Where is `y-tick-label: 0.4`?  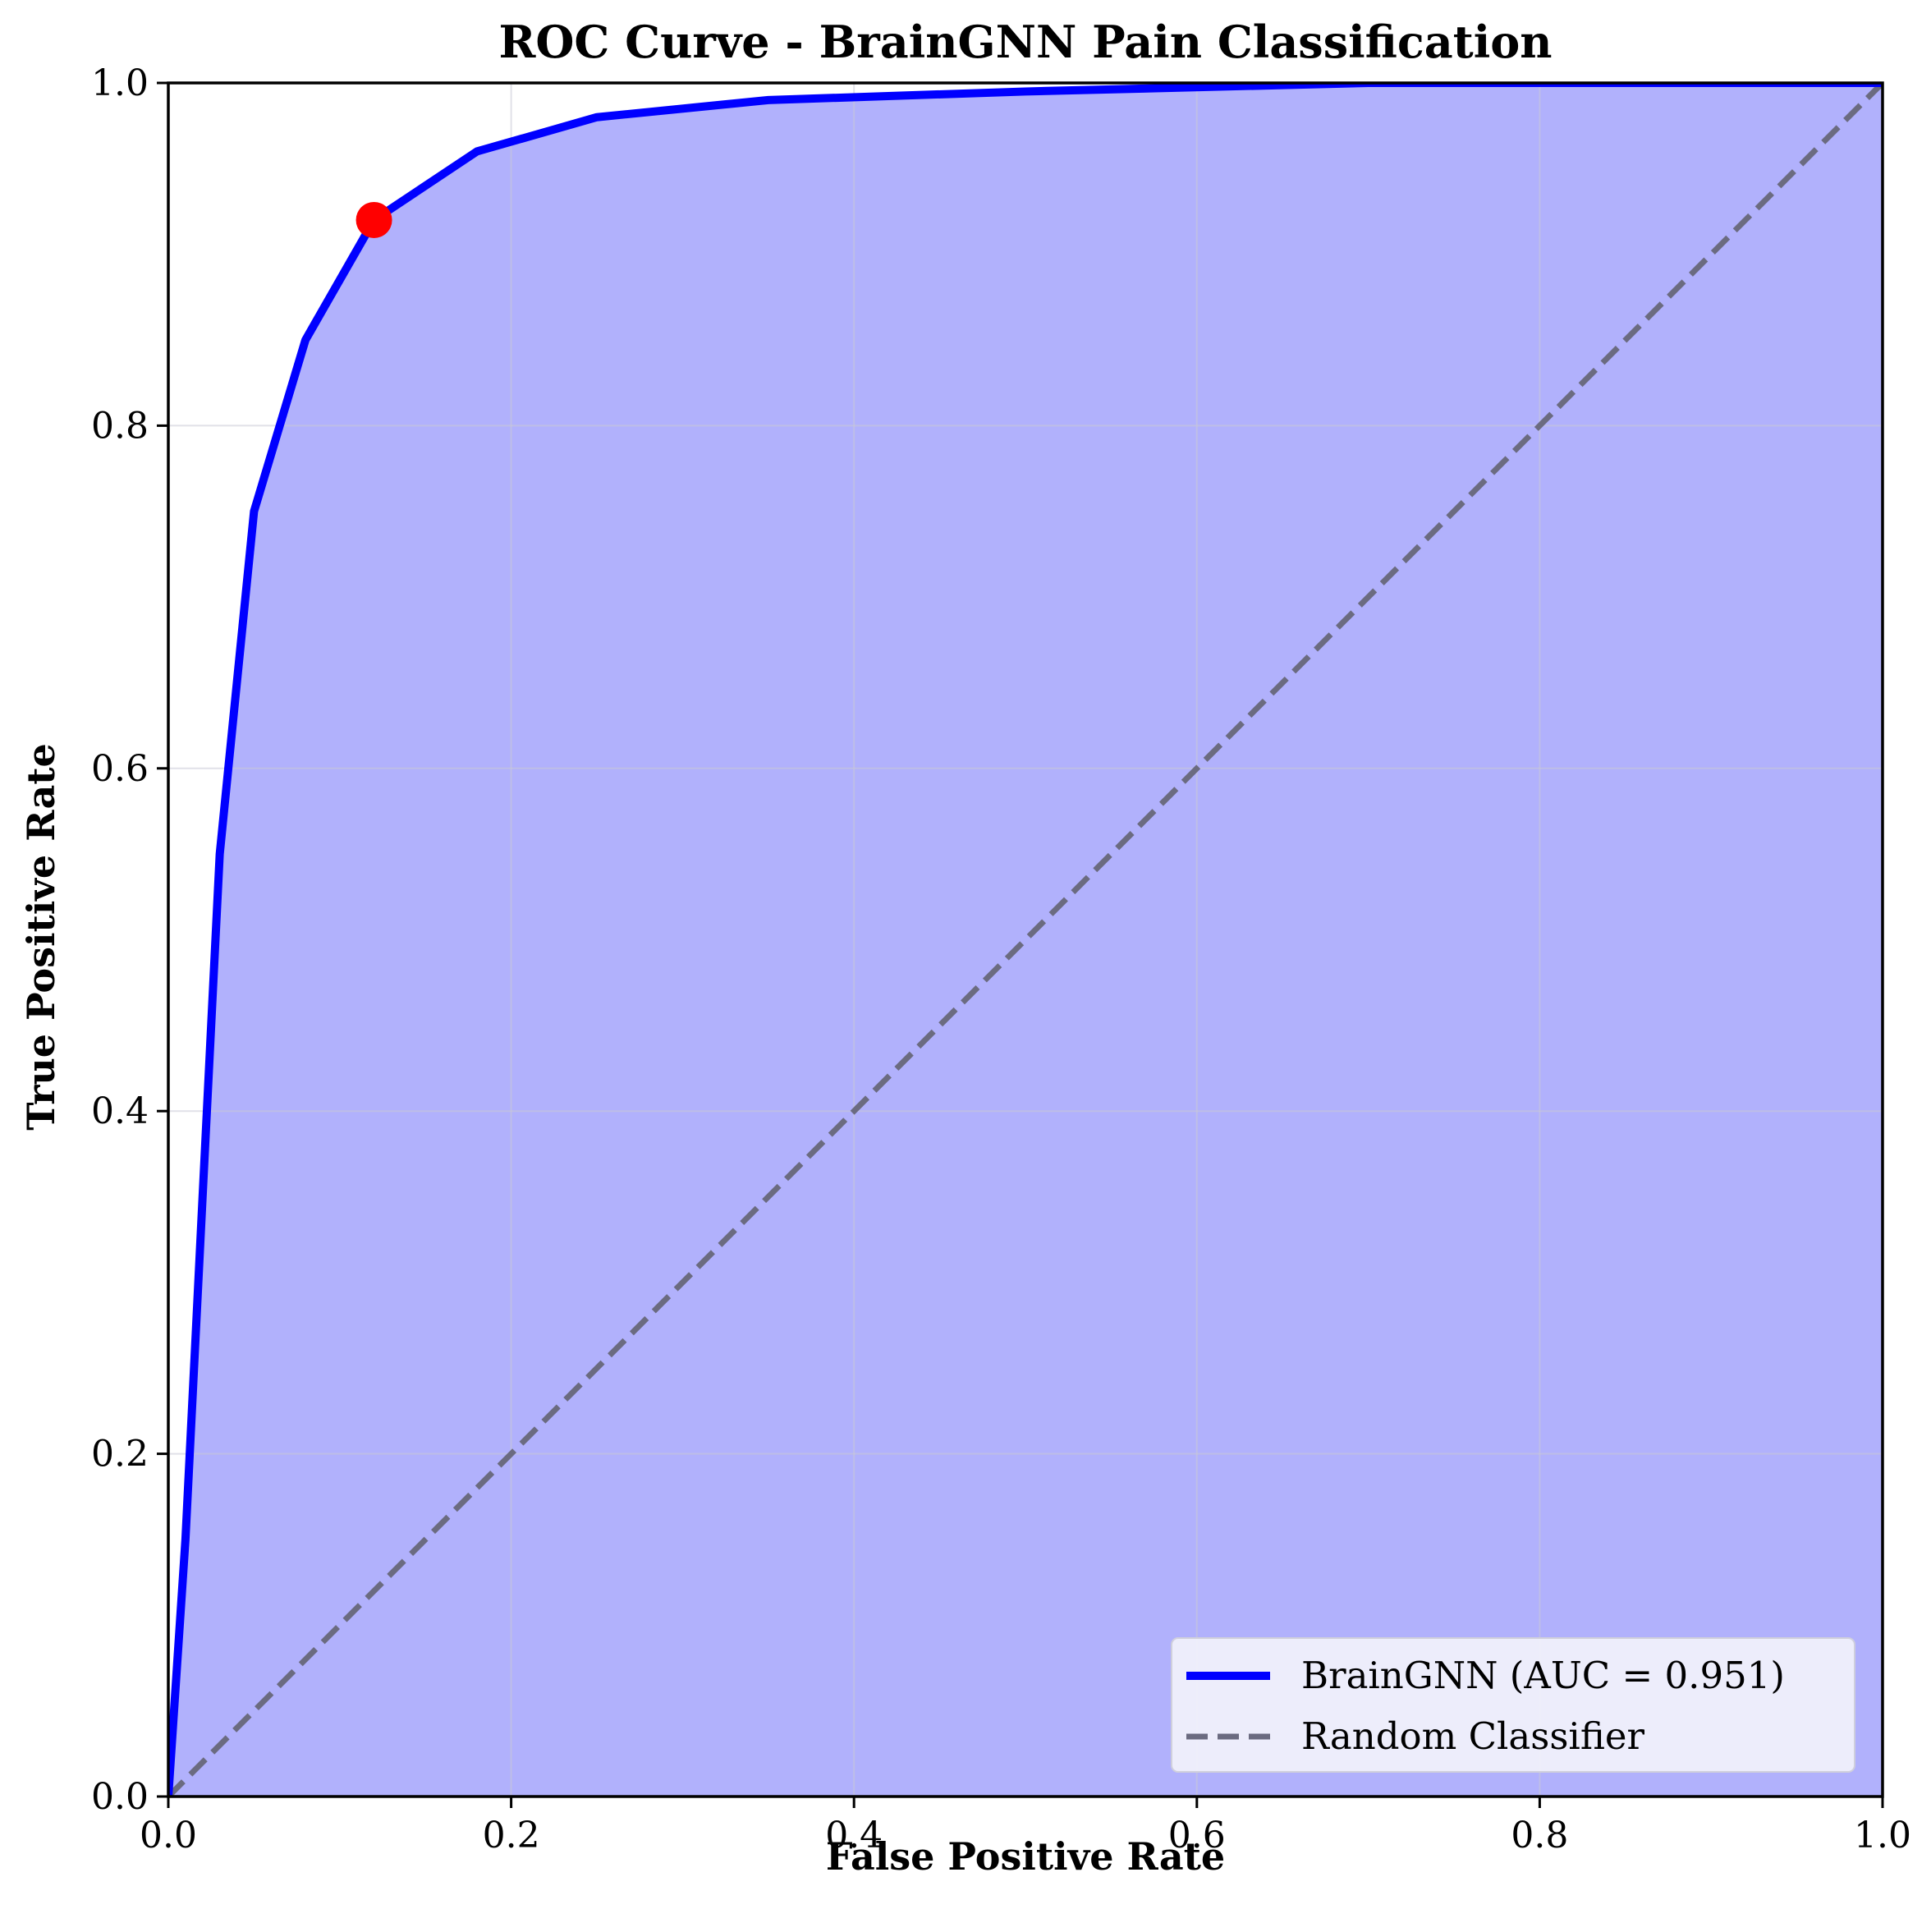
y-tick-label: 0.4 is located at coordinates (120, 1111).